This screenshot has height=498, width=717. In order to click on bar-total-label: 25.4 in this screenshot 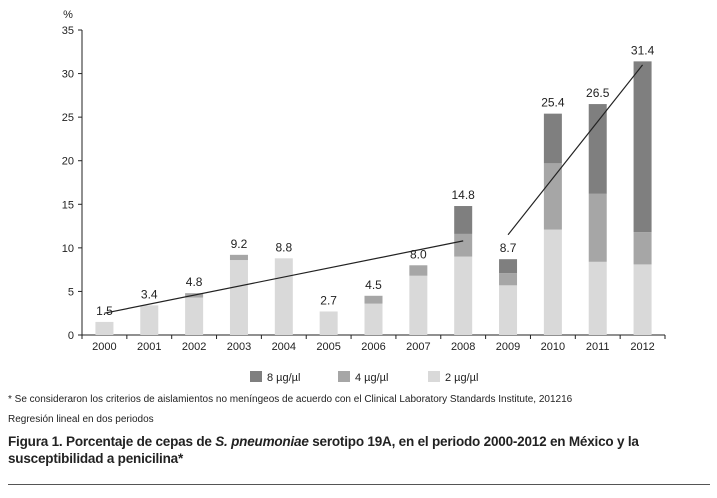, I will do `click(553, 103)`.